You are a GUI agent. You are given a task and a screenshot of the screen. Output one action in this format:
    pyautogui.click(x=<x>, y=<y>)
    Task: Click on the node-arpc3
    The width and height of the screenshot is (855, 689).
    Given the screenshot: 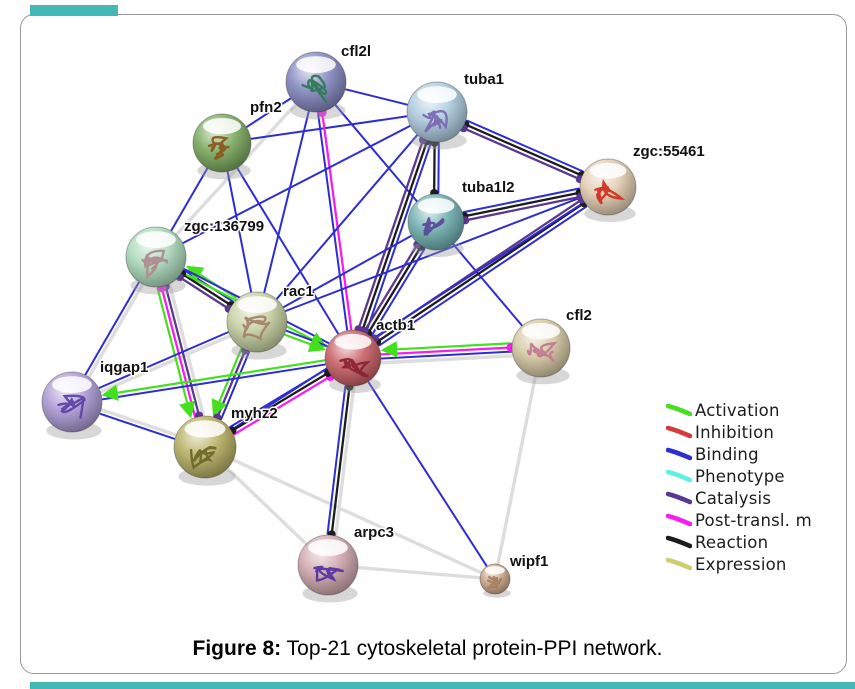 What is the action you would take?
    pyautogui.click(x=328, y=568)
    